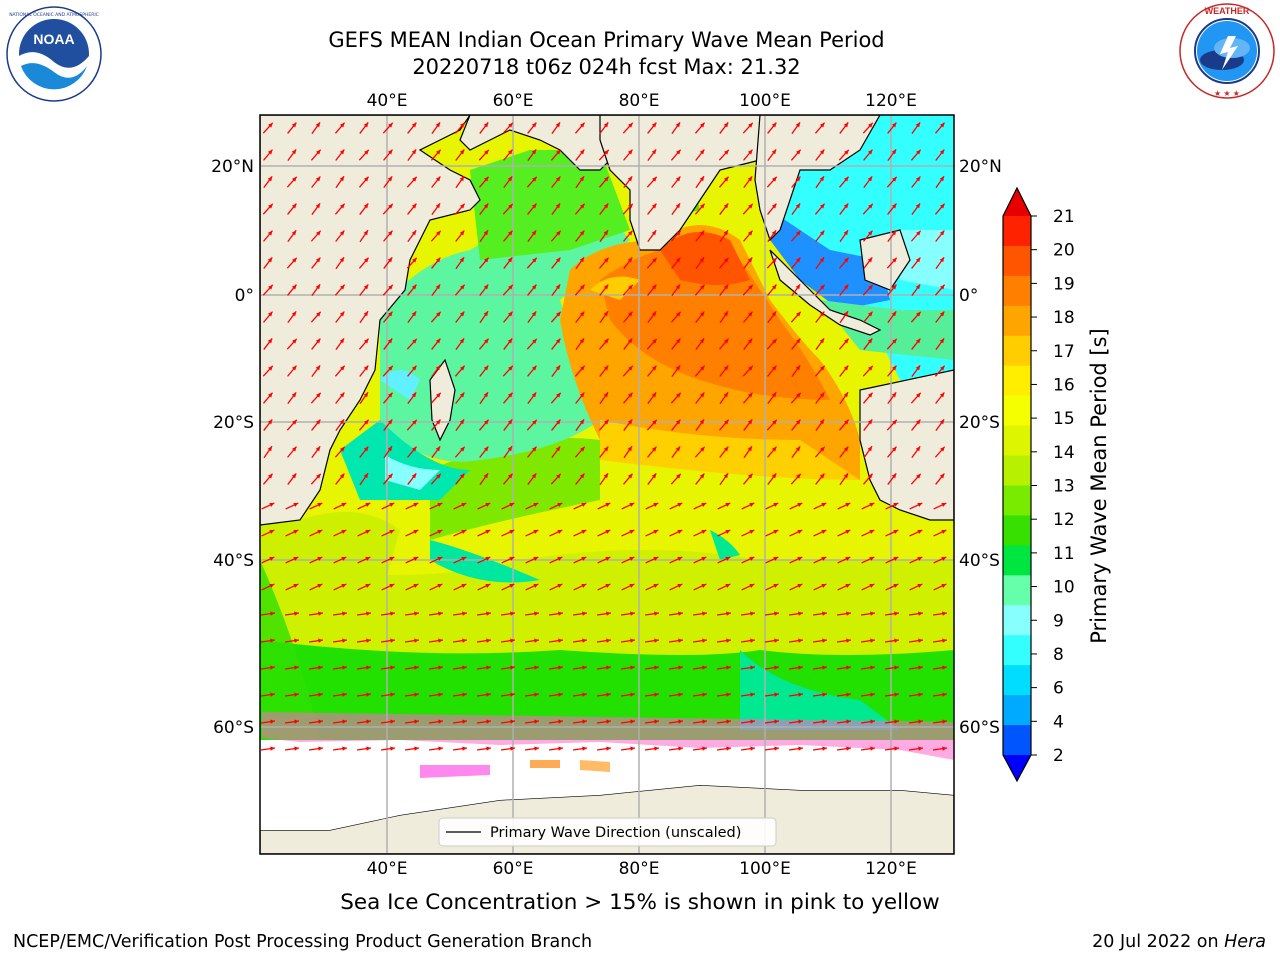  I want to click on lon-tick-bottom: 100°E, so click(765, 869).